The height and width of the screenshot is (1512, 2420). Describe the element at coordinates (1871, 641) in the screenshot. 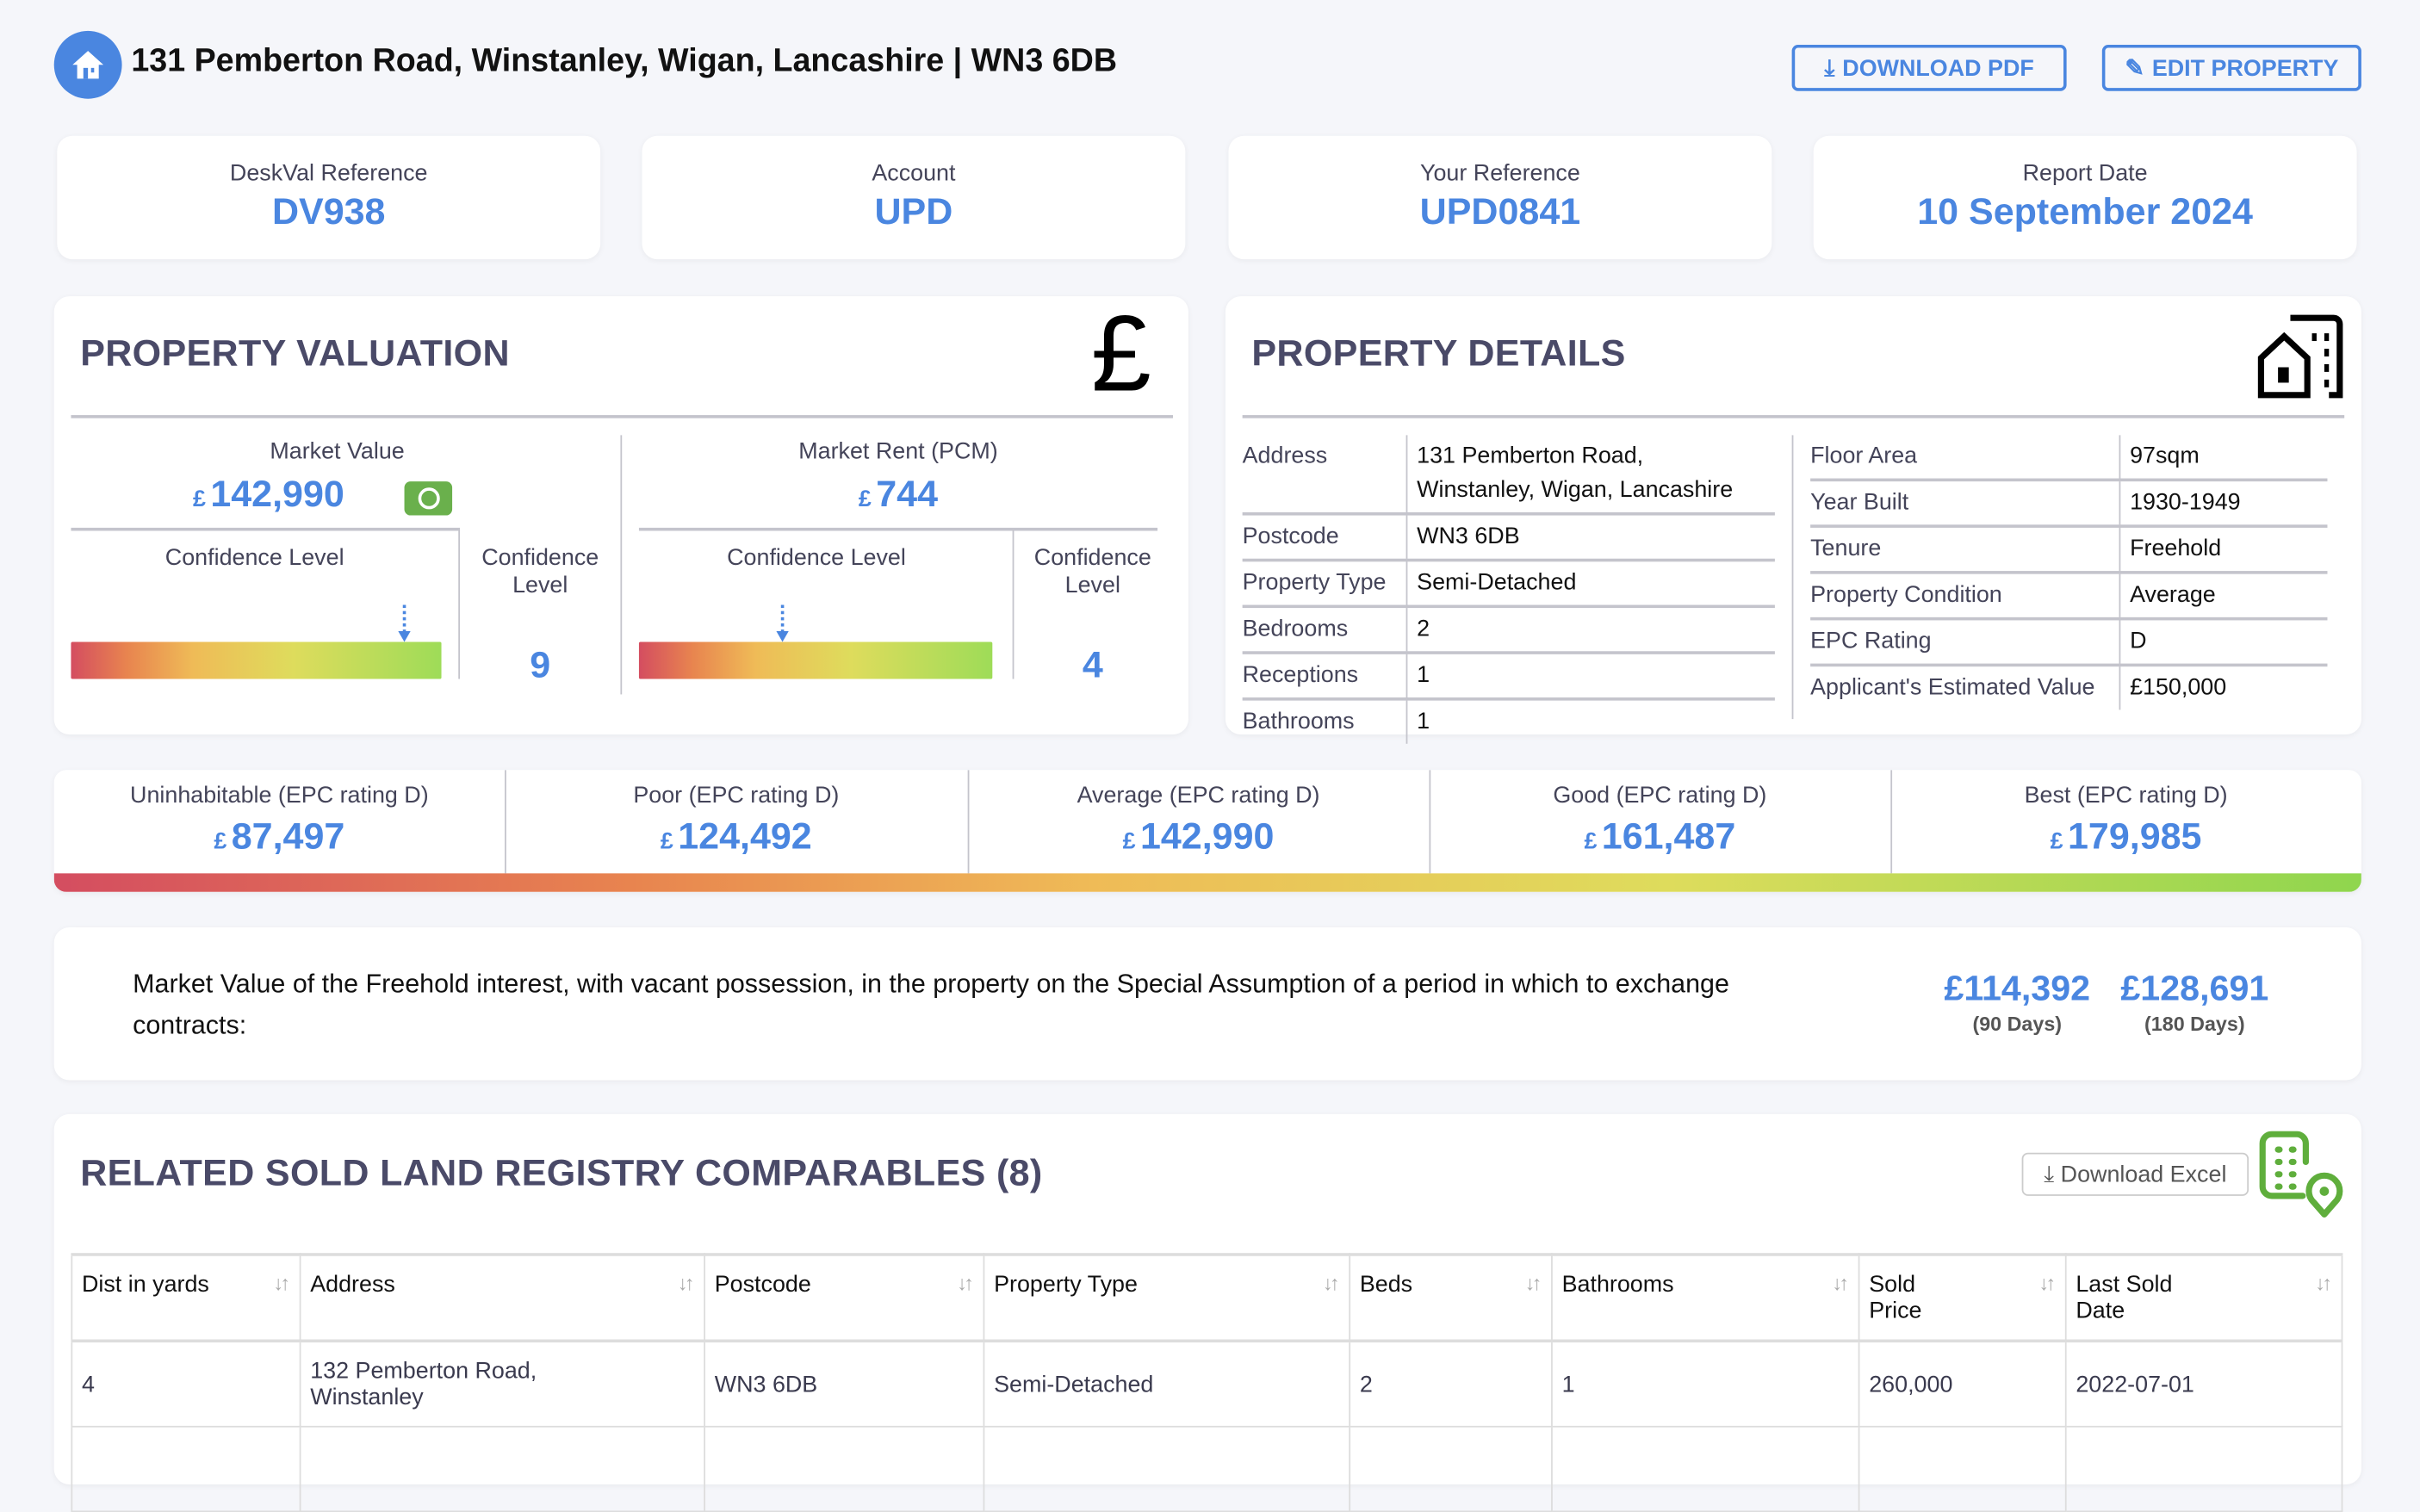

I see `detail-label: EPC Rating` at that location.